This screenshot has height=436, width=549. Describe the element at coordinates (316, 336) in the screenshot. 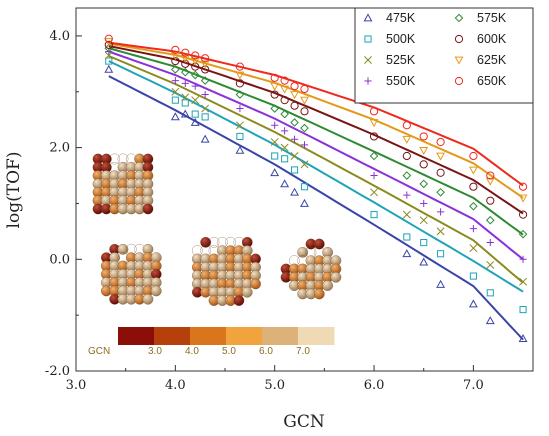

I see `colorbar-cell` at that location.